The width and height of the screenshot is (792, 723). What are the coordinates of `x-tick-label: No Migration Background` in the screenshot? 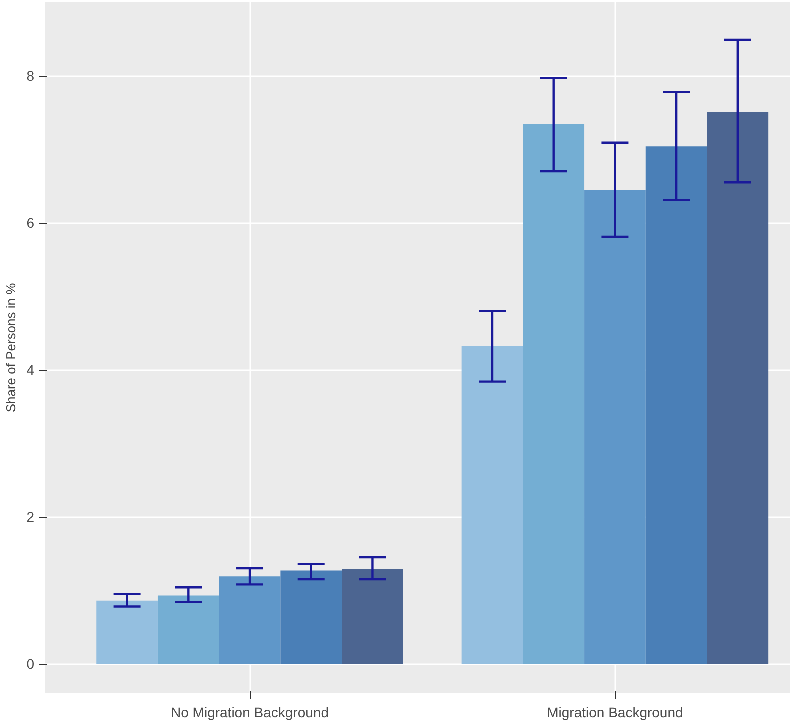 It's located at (250, 712).